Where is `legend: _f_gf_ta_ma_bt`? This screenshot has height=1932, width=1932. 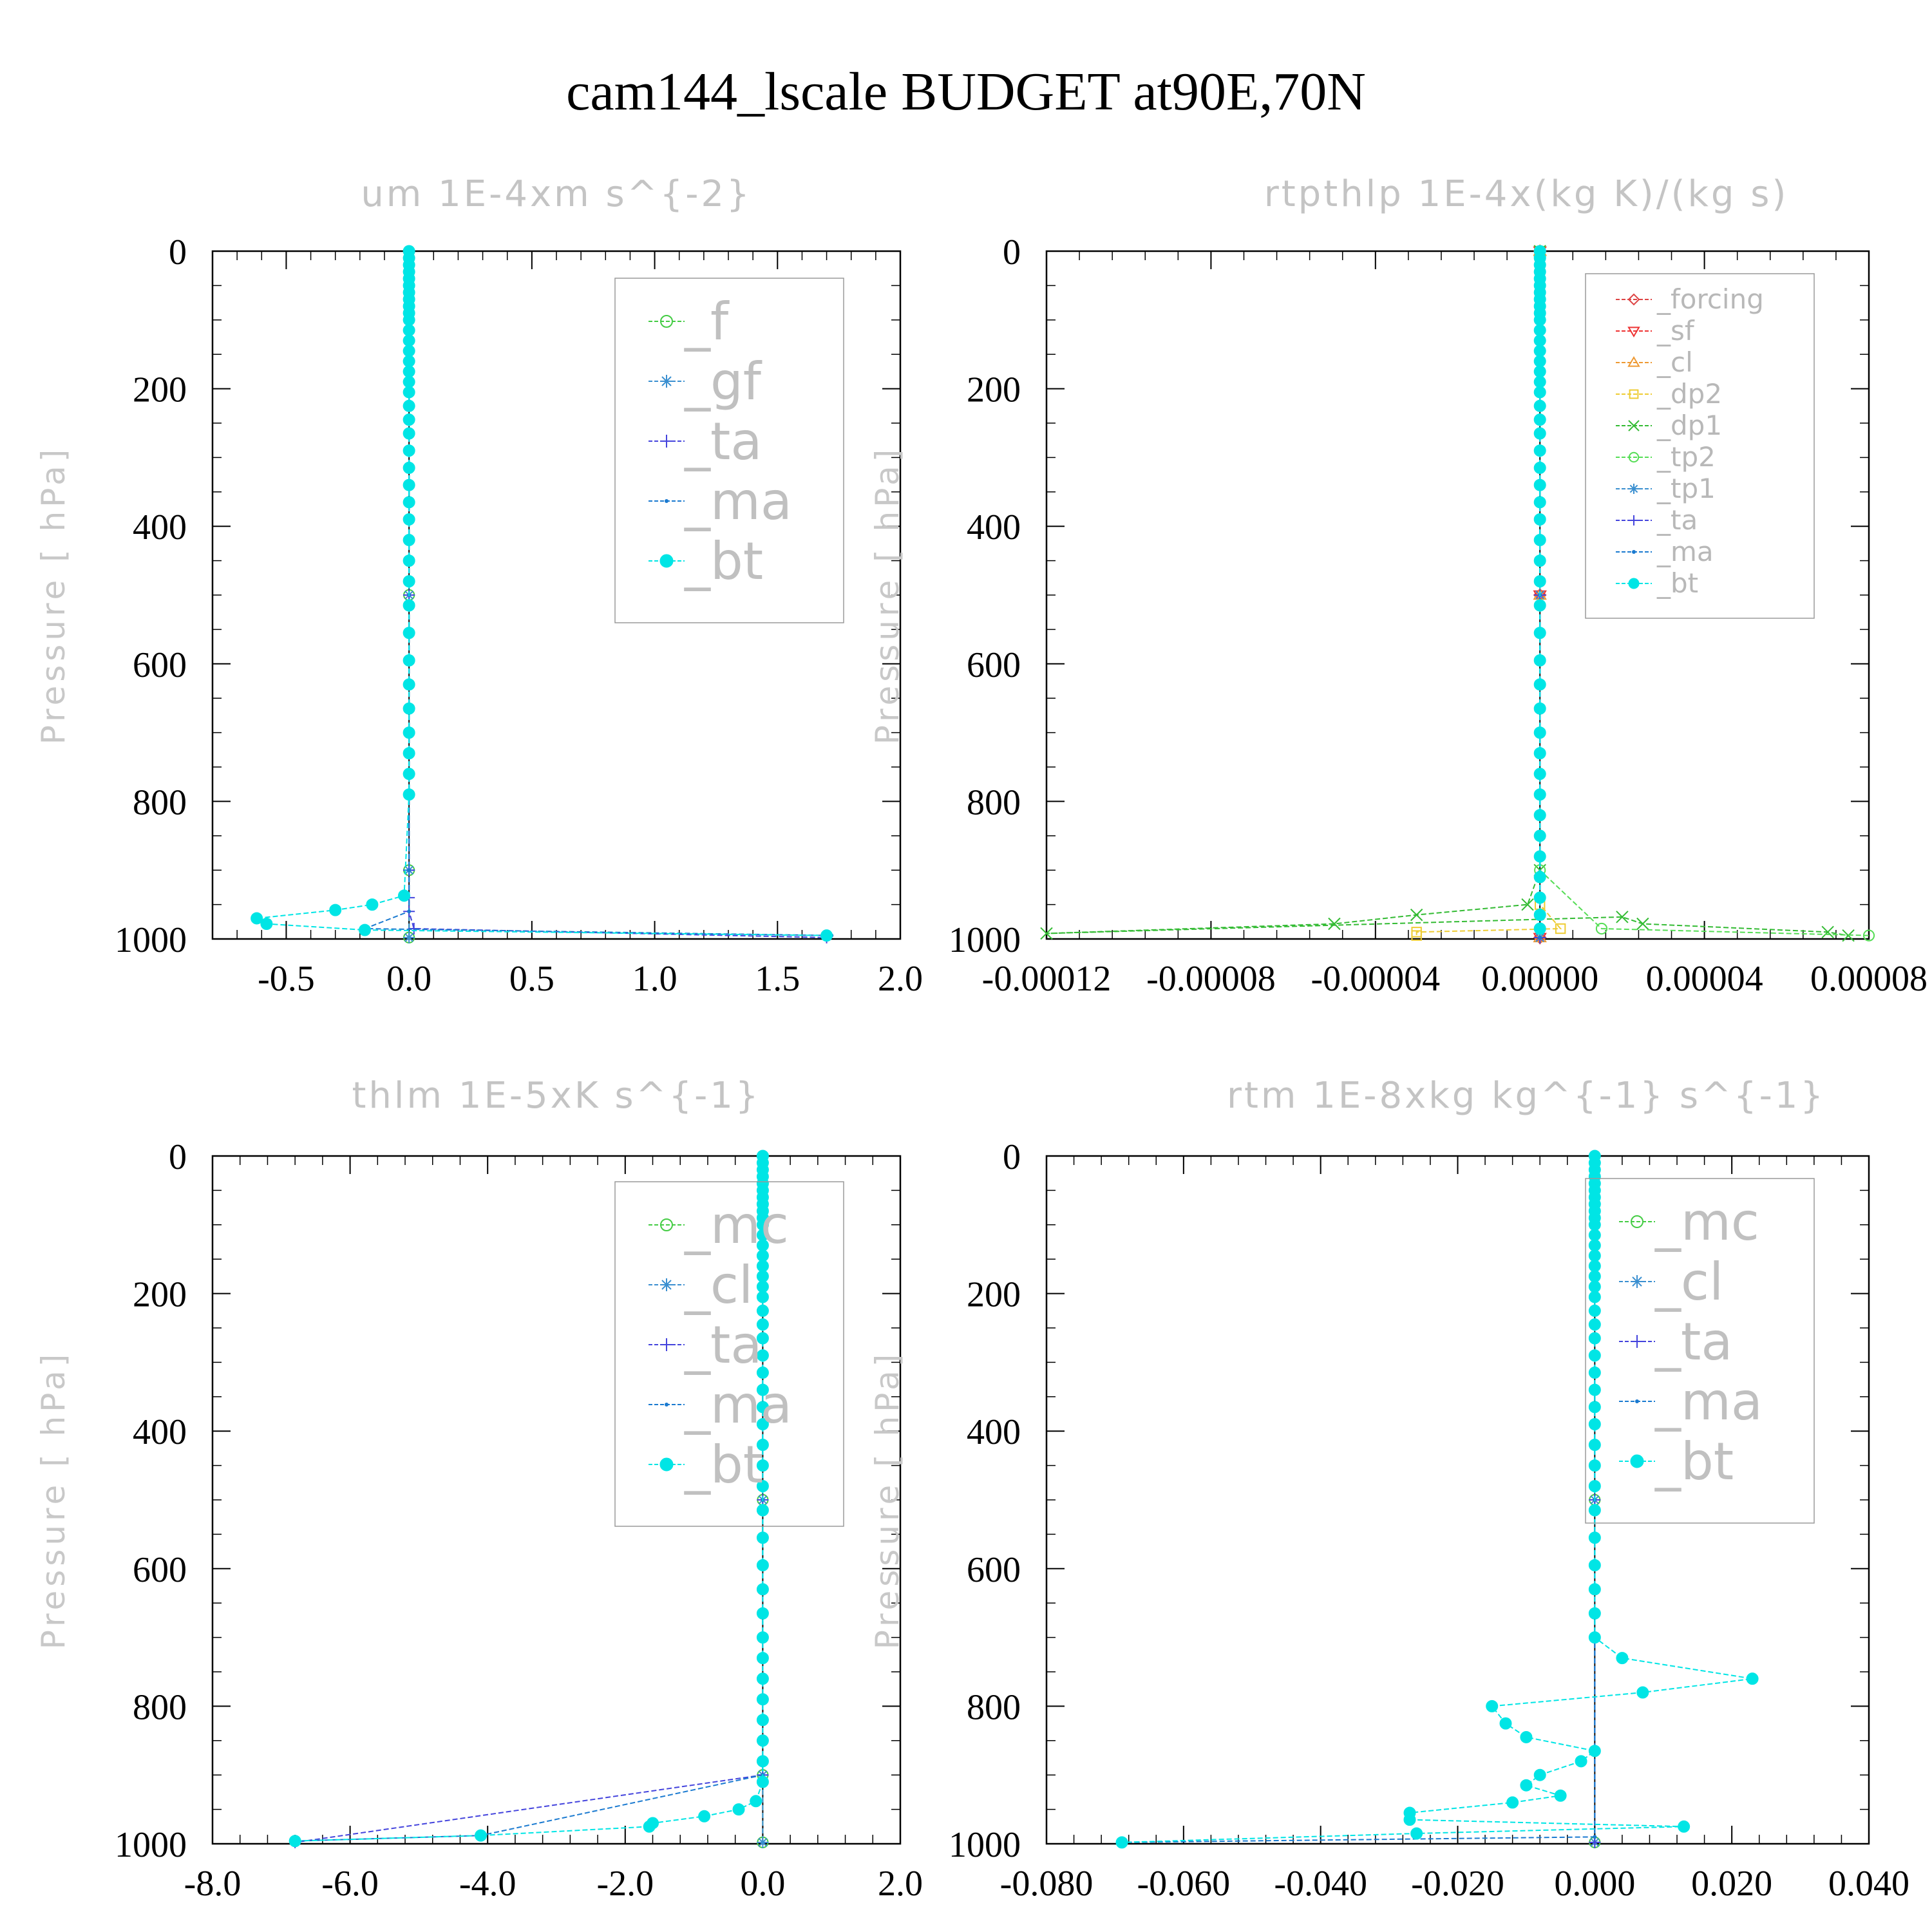 legend: _f_gf_ta_ma_bt is located at coordinates (729, 450).